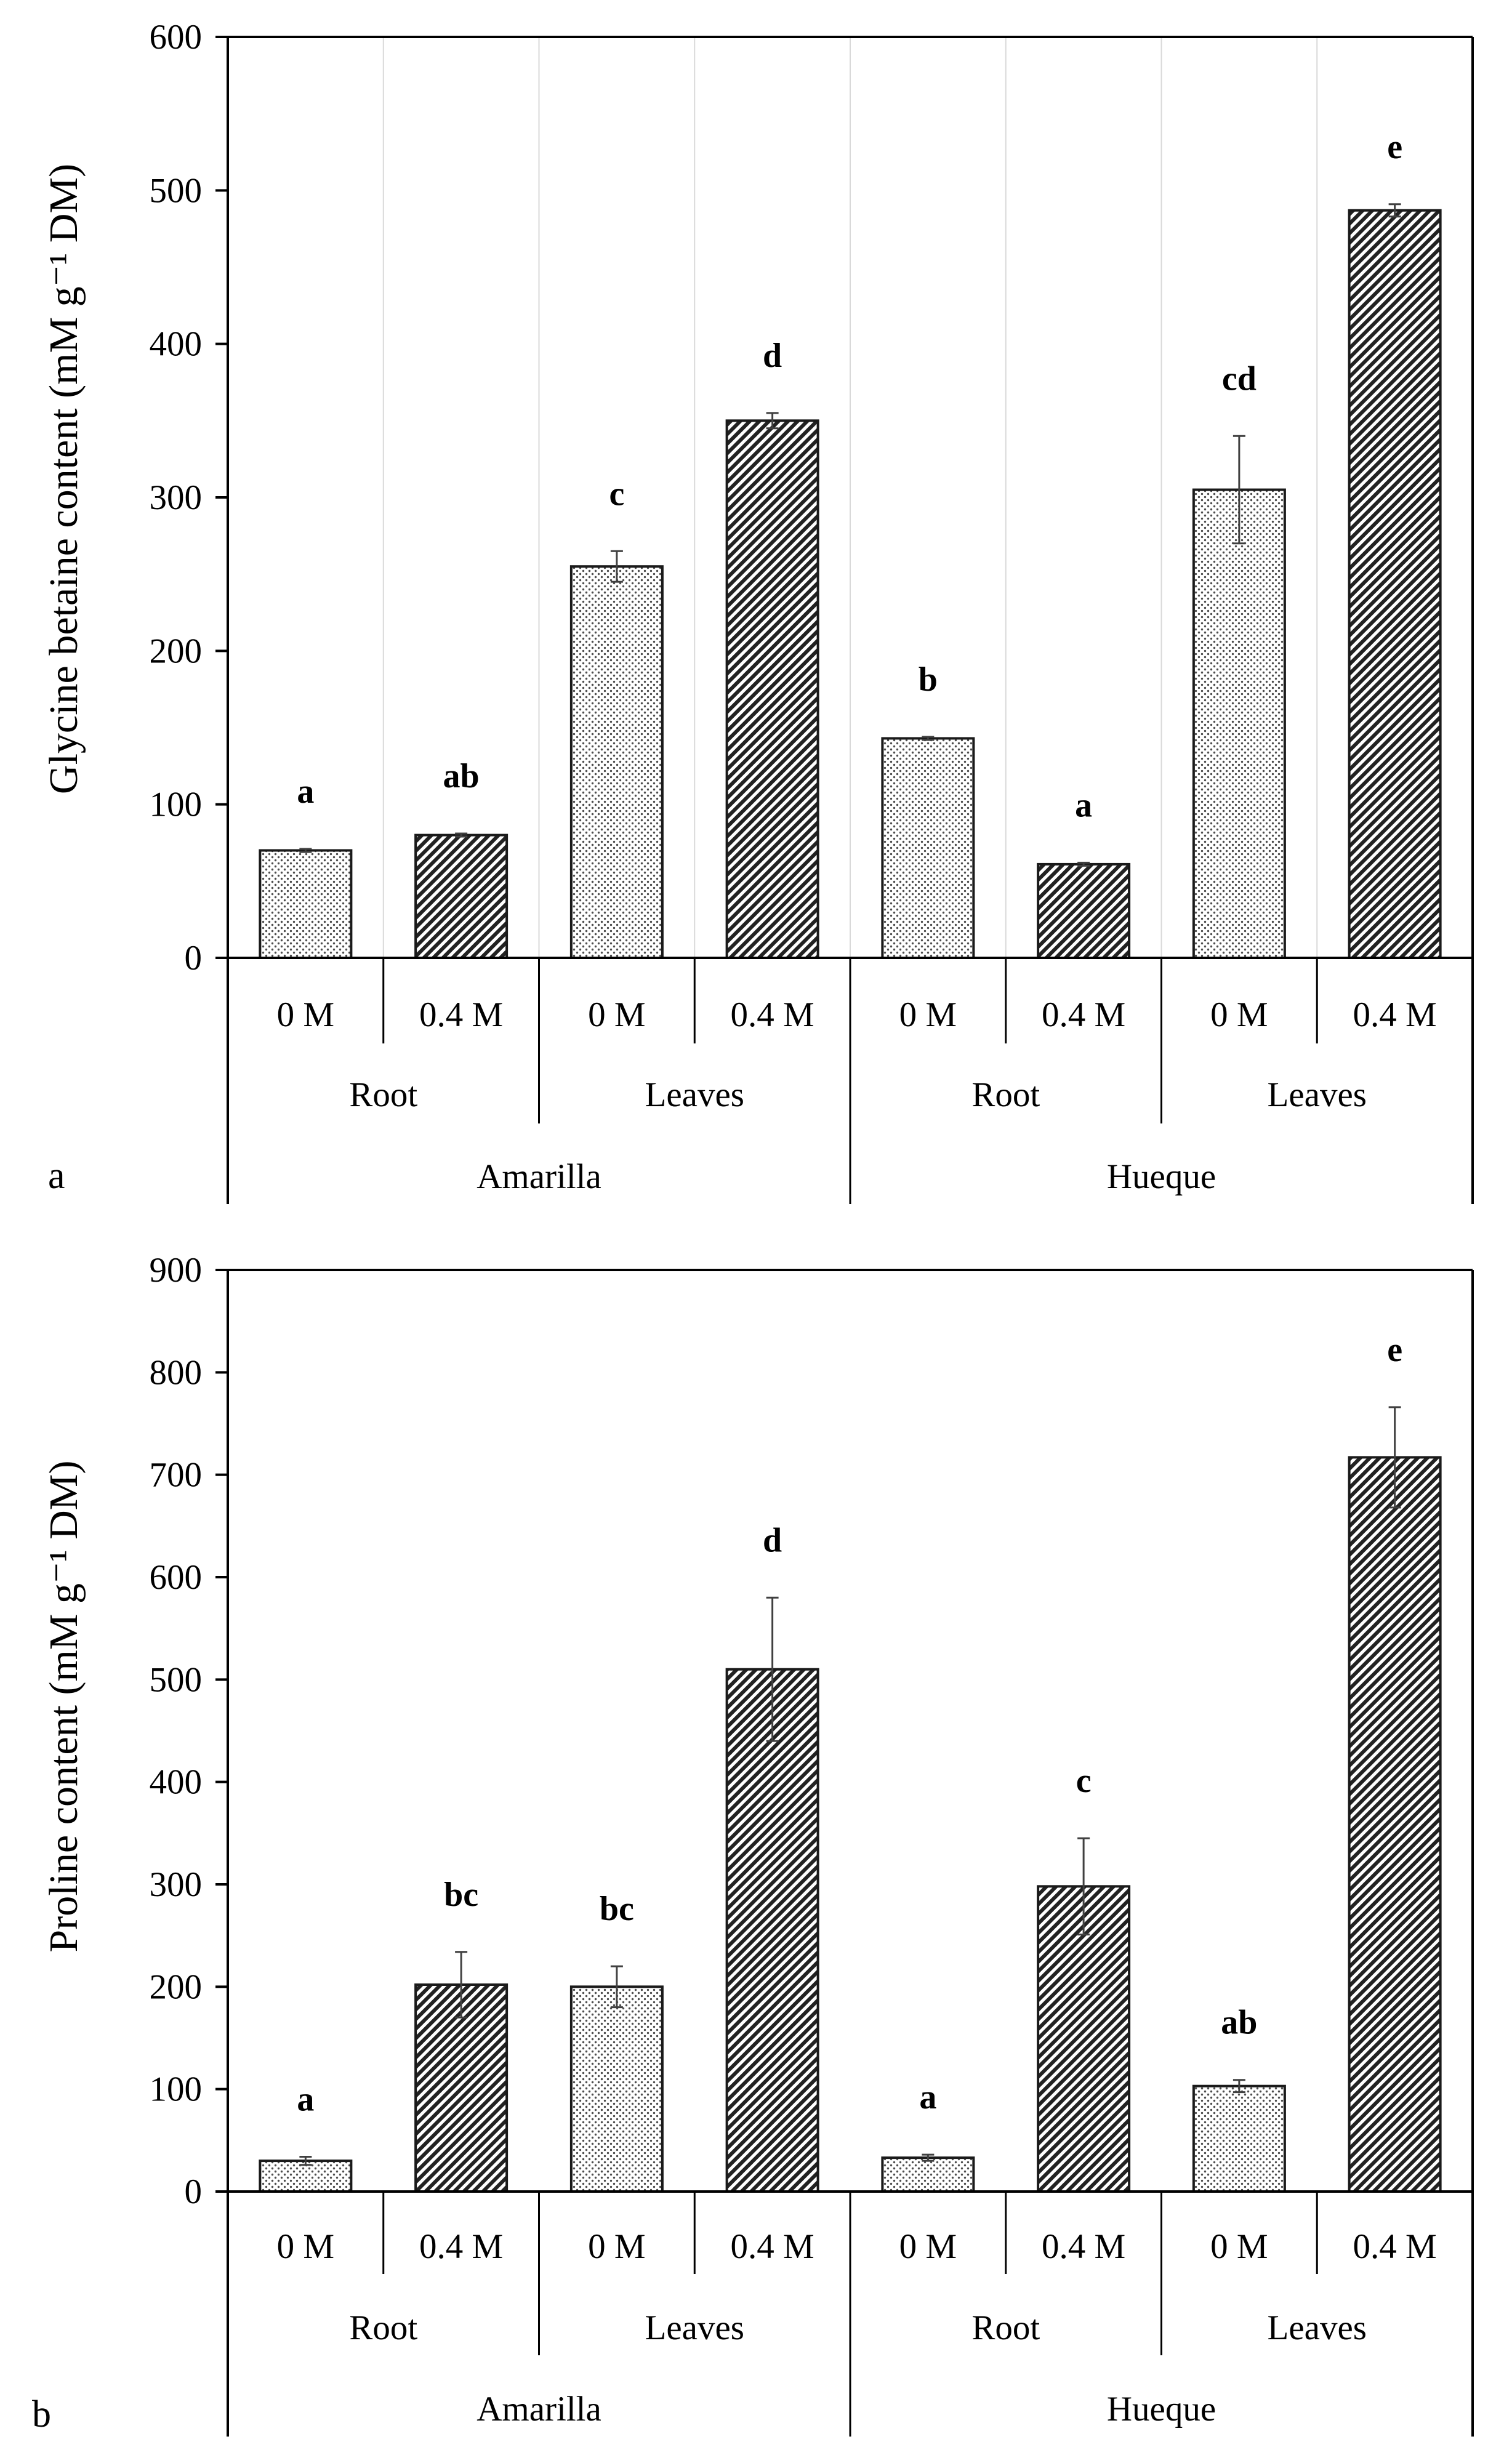 This screenshot has width=1512, height=2455. I want to click on y-tick-label: 900, so click(176, 1270).